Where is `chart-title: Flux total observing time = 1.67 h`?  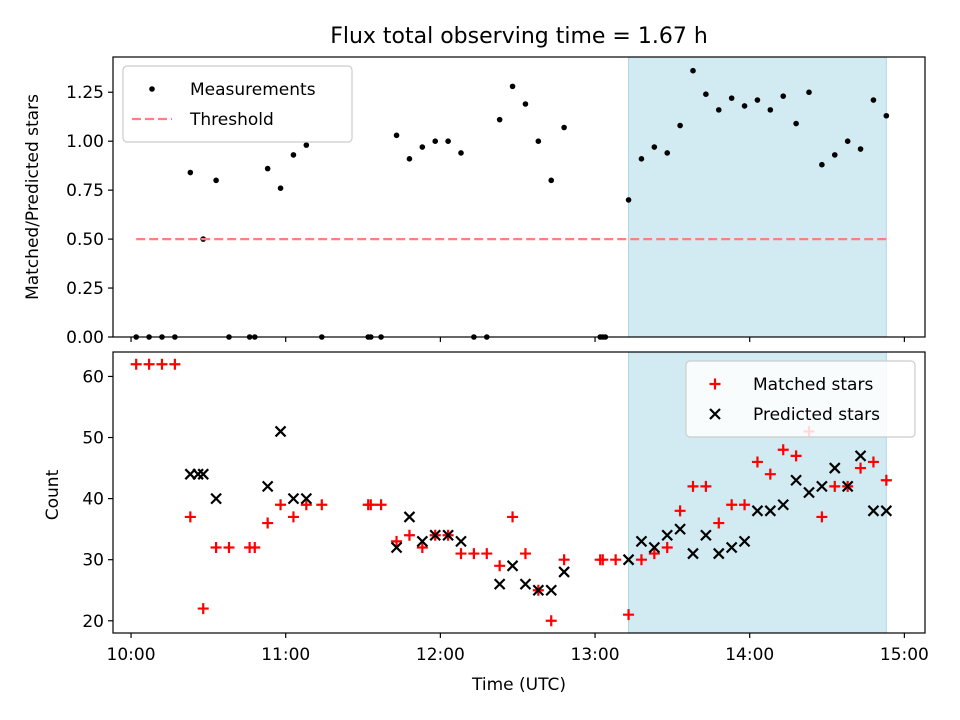 chart-title: Flux total observing time = 1.67 h is located at coordinates (519, 36).